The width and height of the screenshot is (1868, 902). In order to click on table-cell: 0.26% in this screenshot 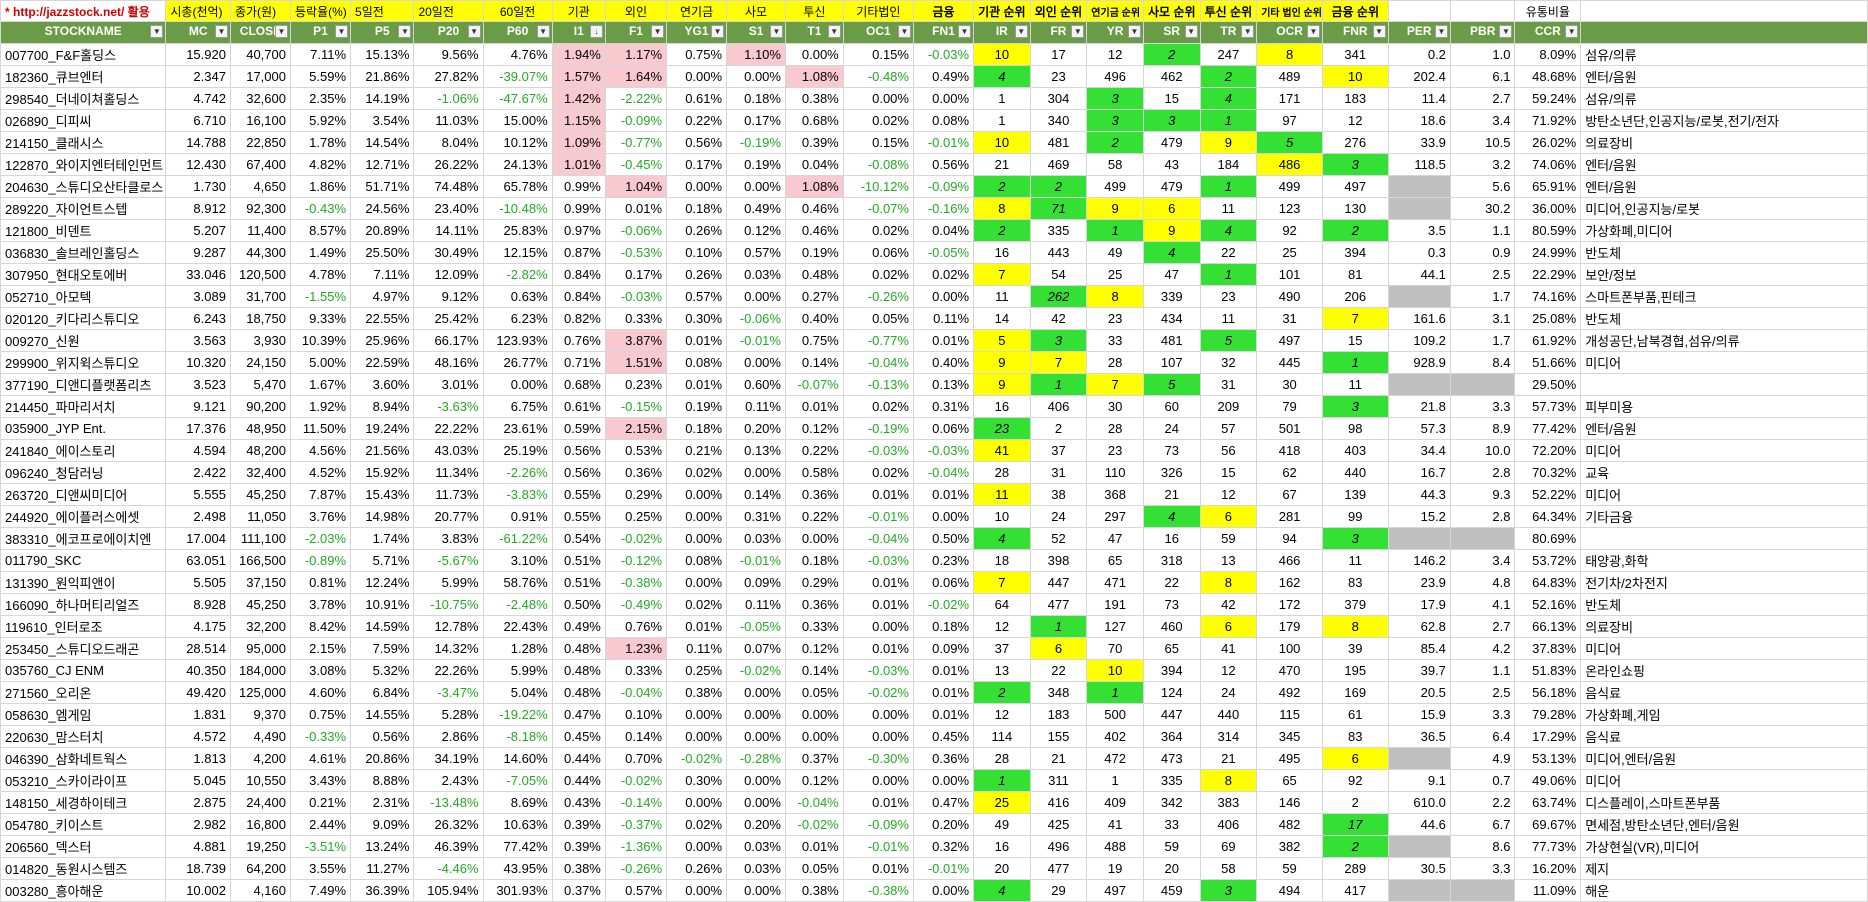, I will do `click(697, 868)`.